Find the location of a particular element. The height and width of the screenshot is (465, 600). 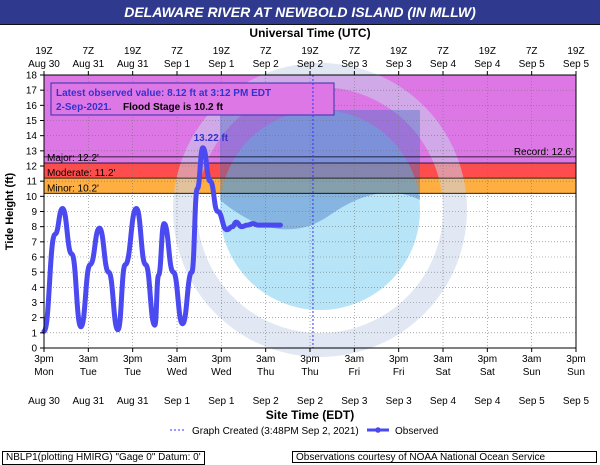

y-tick-label: 18 is located at coordinates (32, 76).